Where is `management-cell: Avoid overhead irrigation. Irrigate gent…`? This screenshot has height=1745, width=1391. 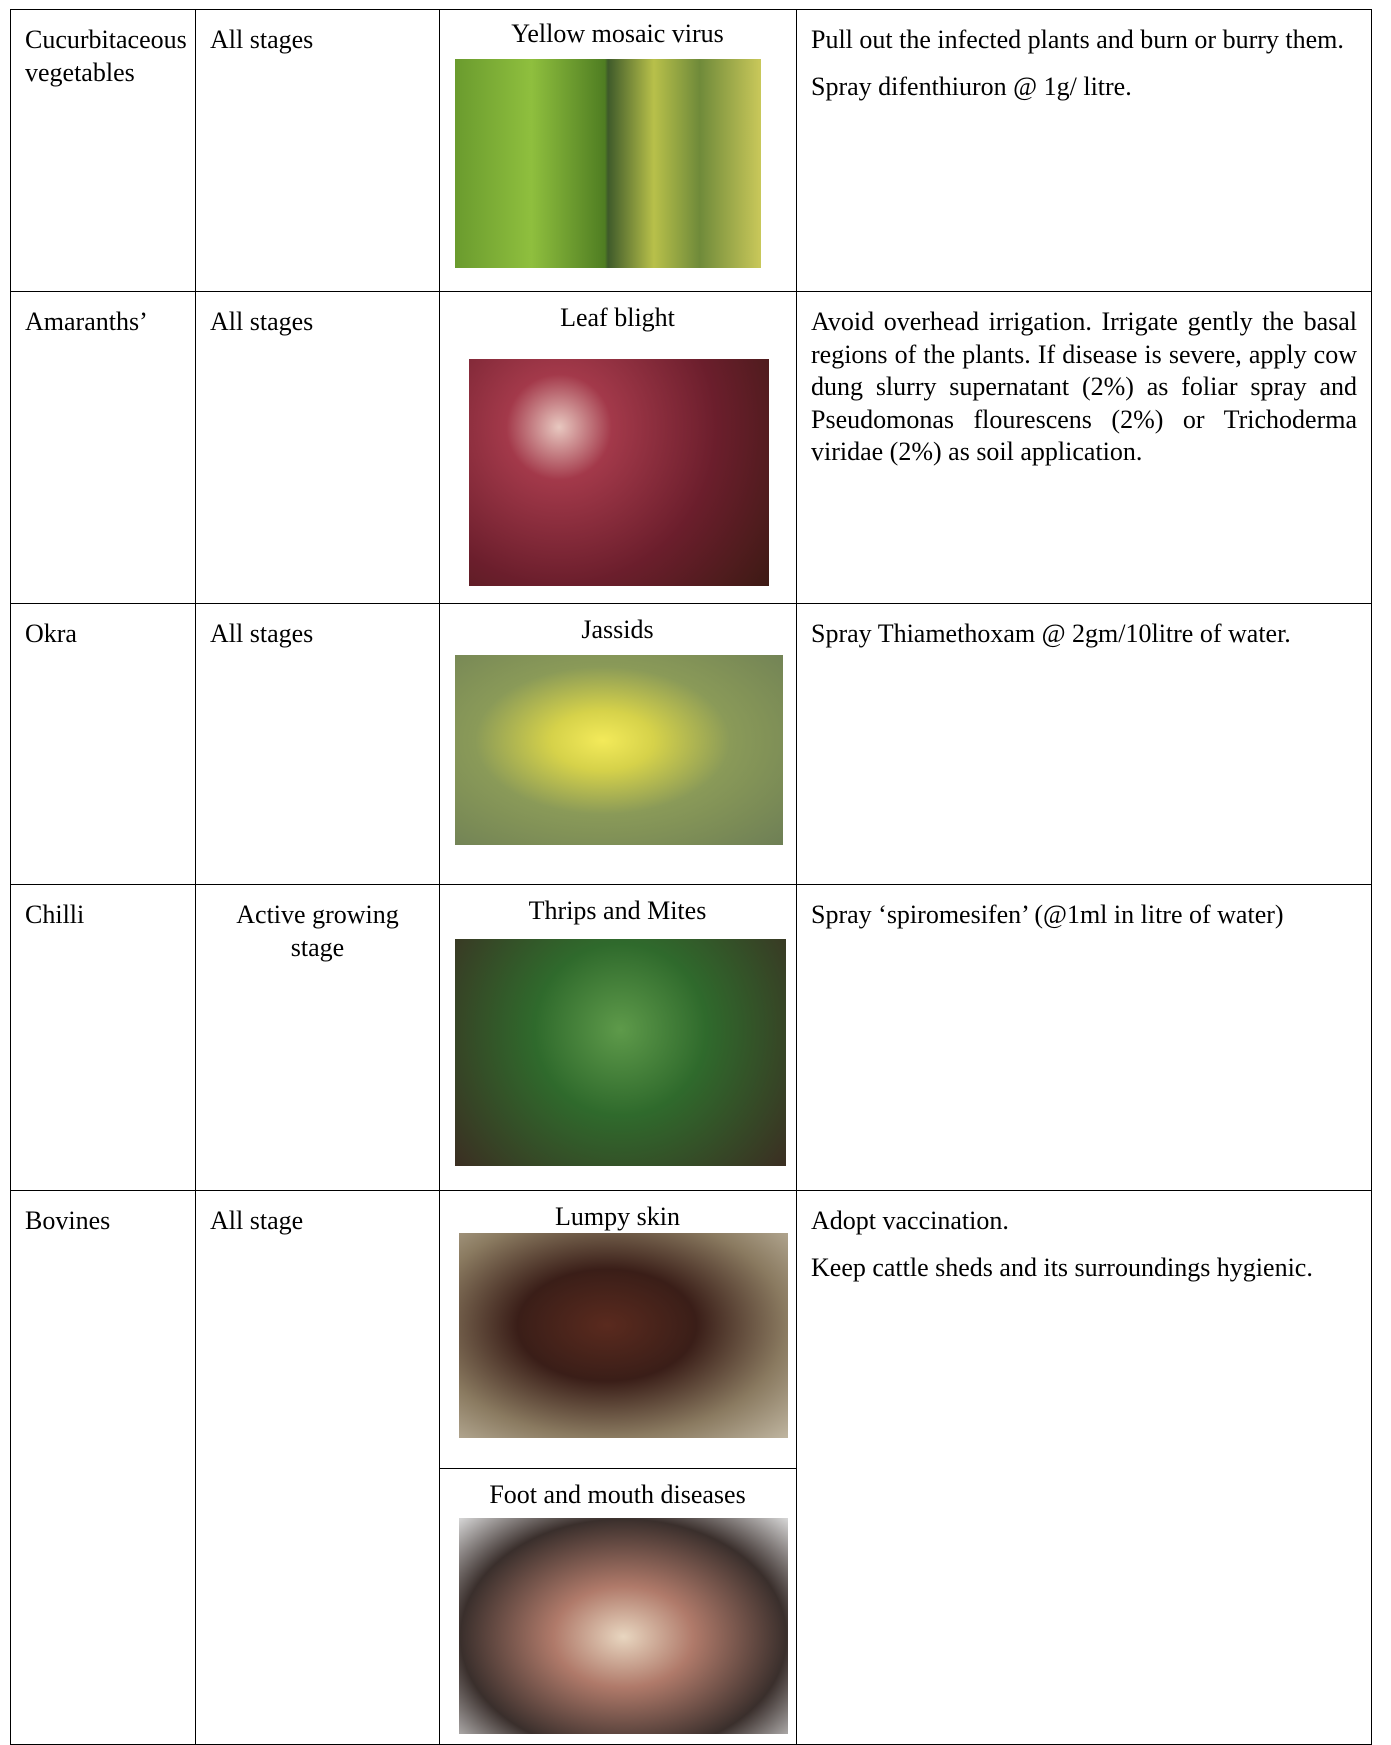 management-cell: Avoid overhead irrigation. Irrigate gent… is located at coordinates (1084, 447).